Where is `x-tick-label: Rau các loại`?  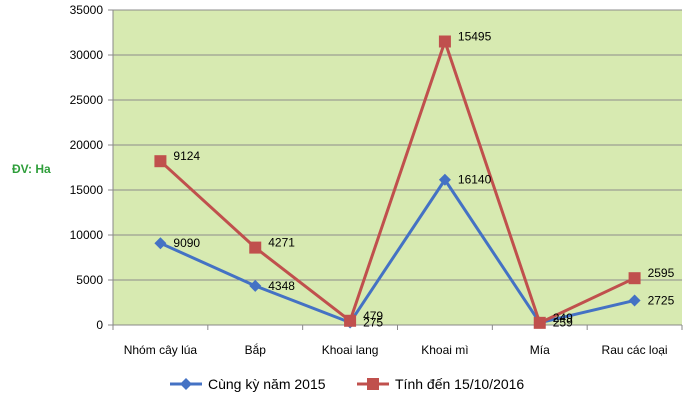 x-tick-label: Rau các loại is located at coordinates (635, 350).